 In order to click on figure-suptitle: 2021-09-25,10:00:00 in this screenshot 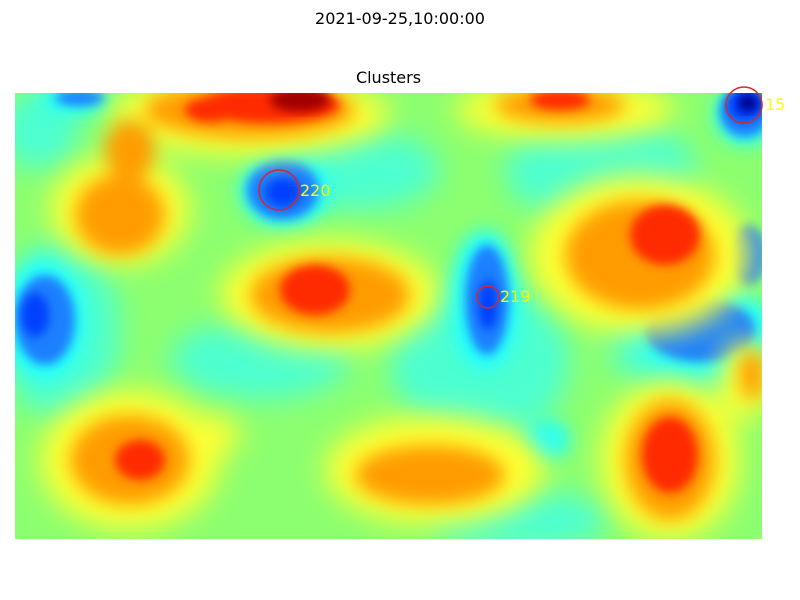, I will do `click(400, 18)`.